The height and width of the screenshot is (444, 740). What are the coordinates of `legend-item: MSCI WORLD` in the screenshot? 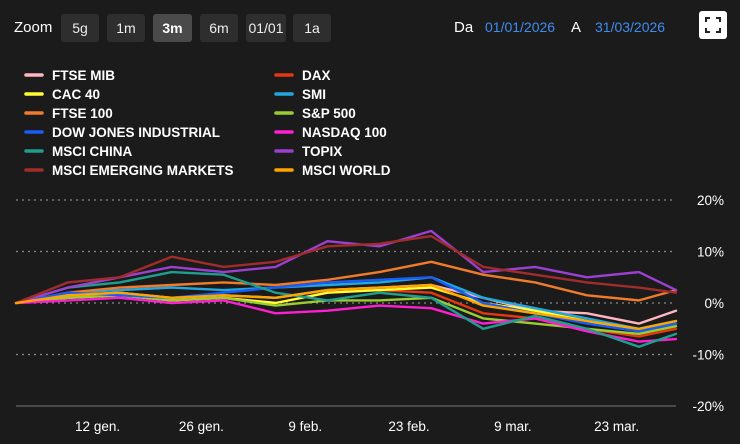 It's located at (346, 170).